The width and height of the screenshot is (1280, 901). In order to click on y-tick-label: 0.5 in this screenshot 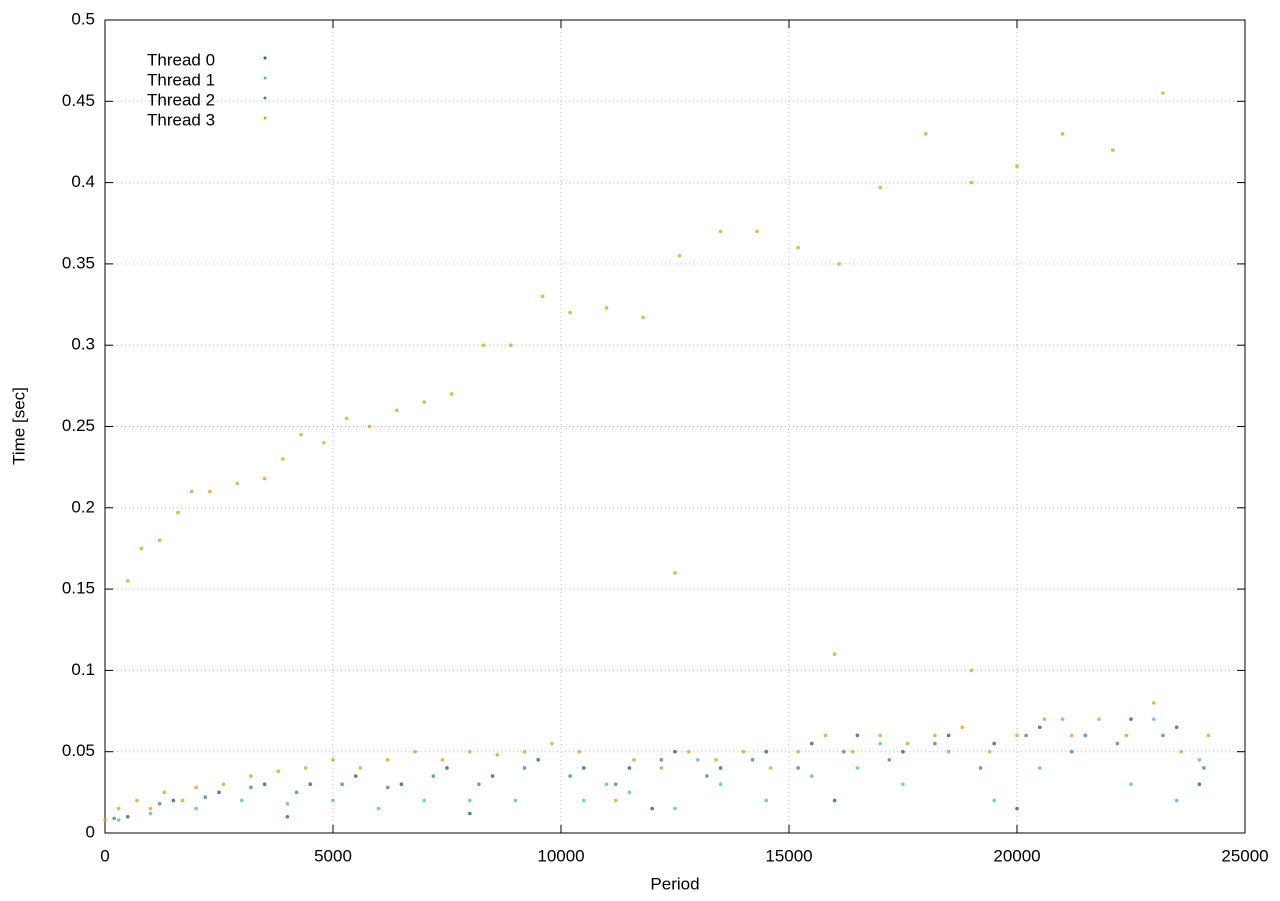, I will do `click(83, 18)`.